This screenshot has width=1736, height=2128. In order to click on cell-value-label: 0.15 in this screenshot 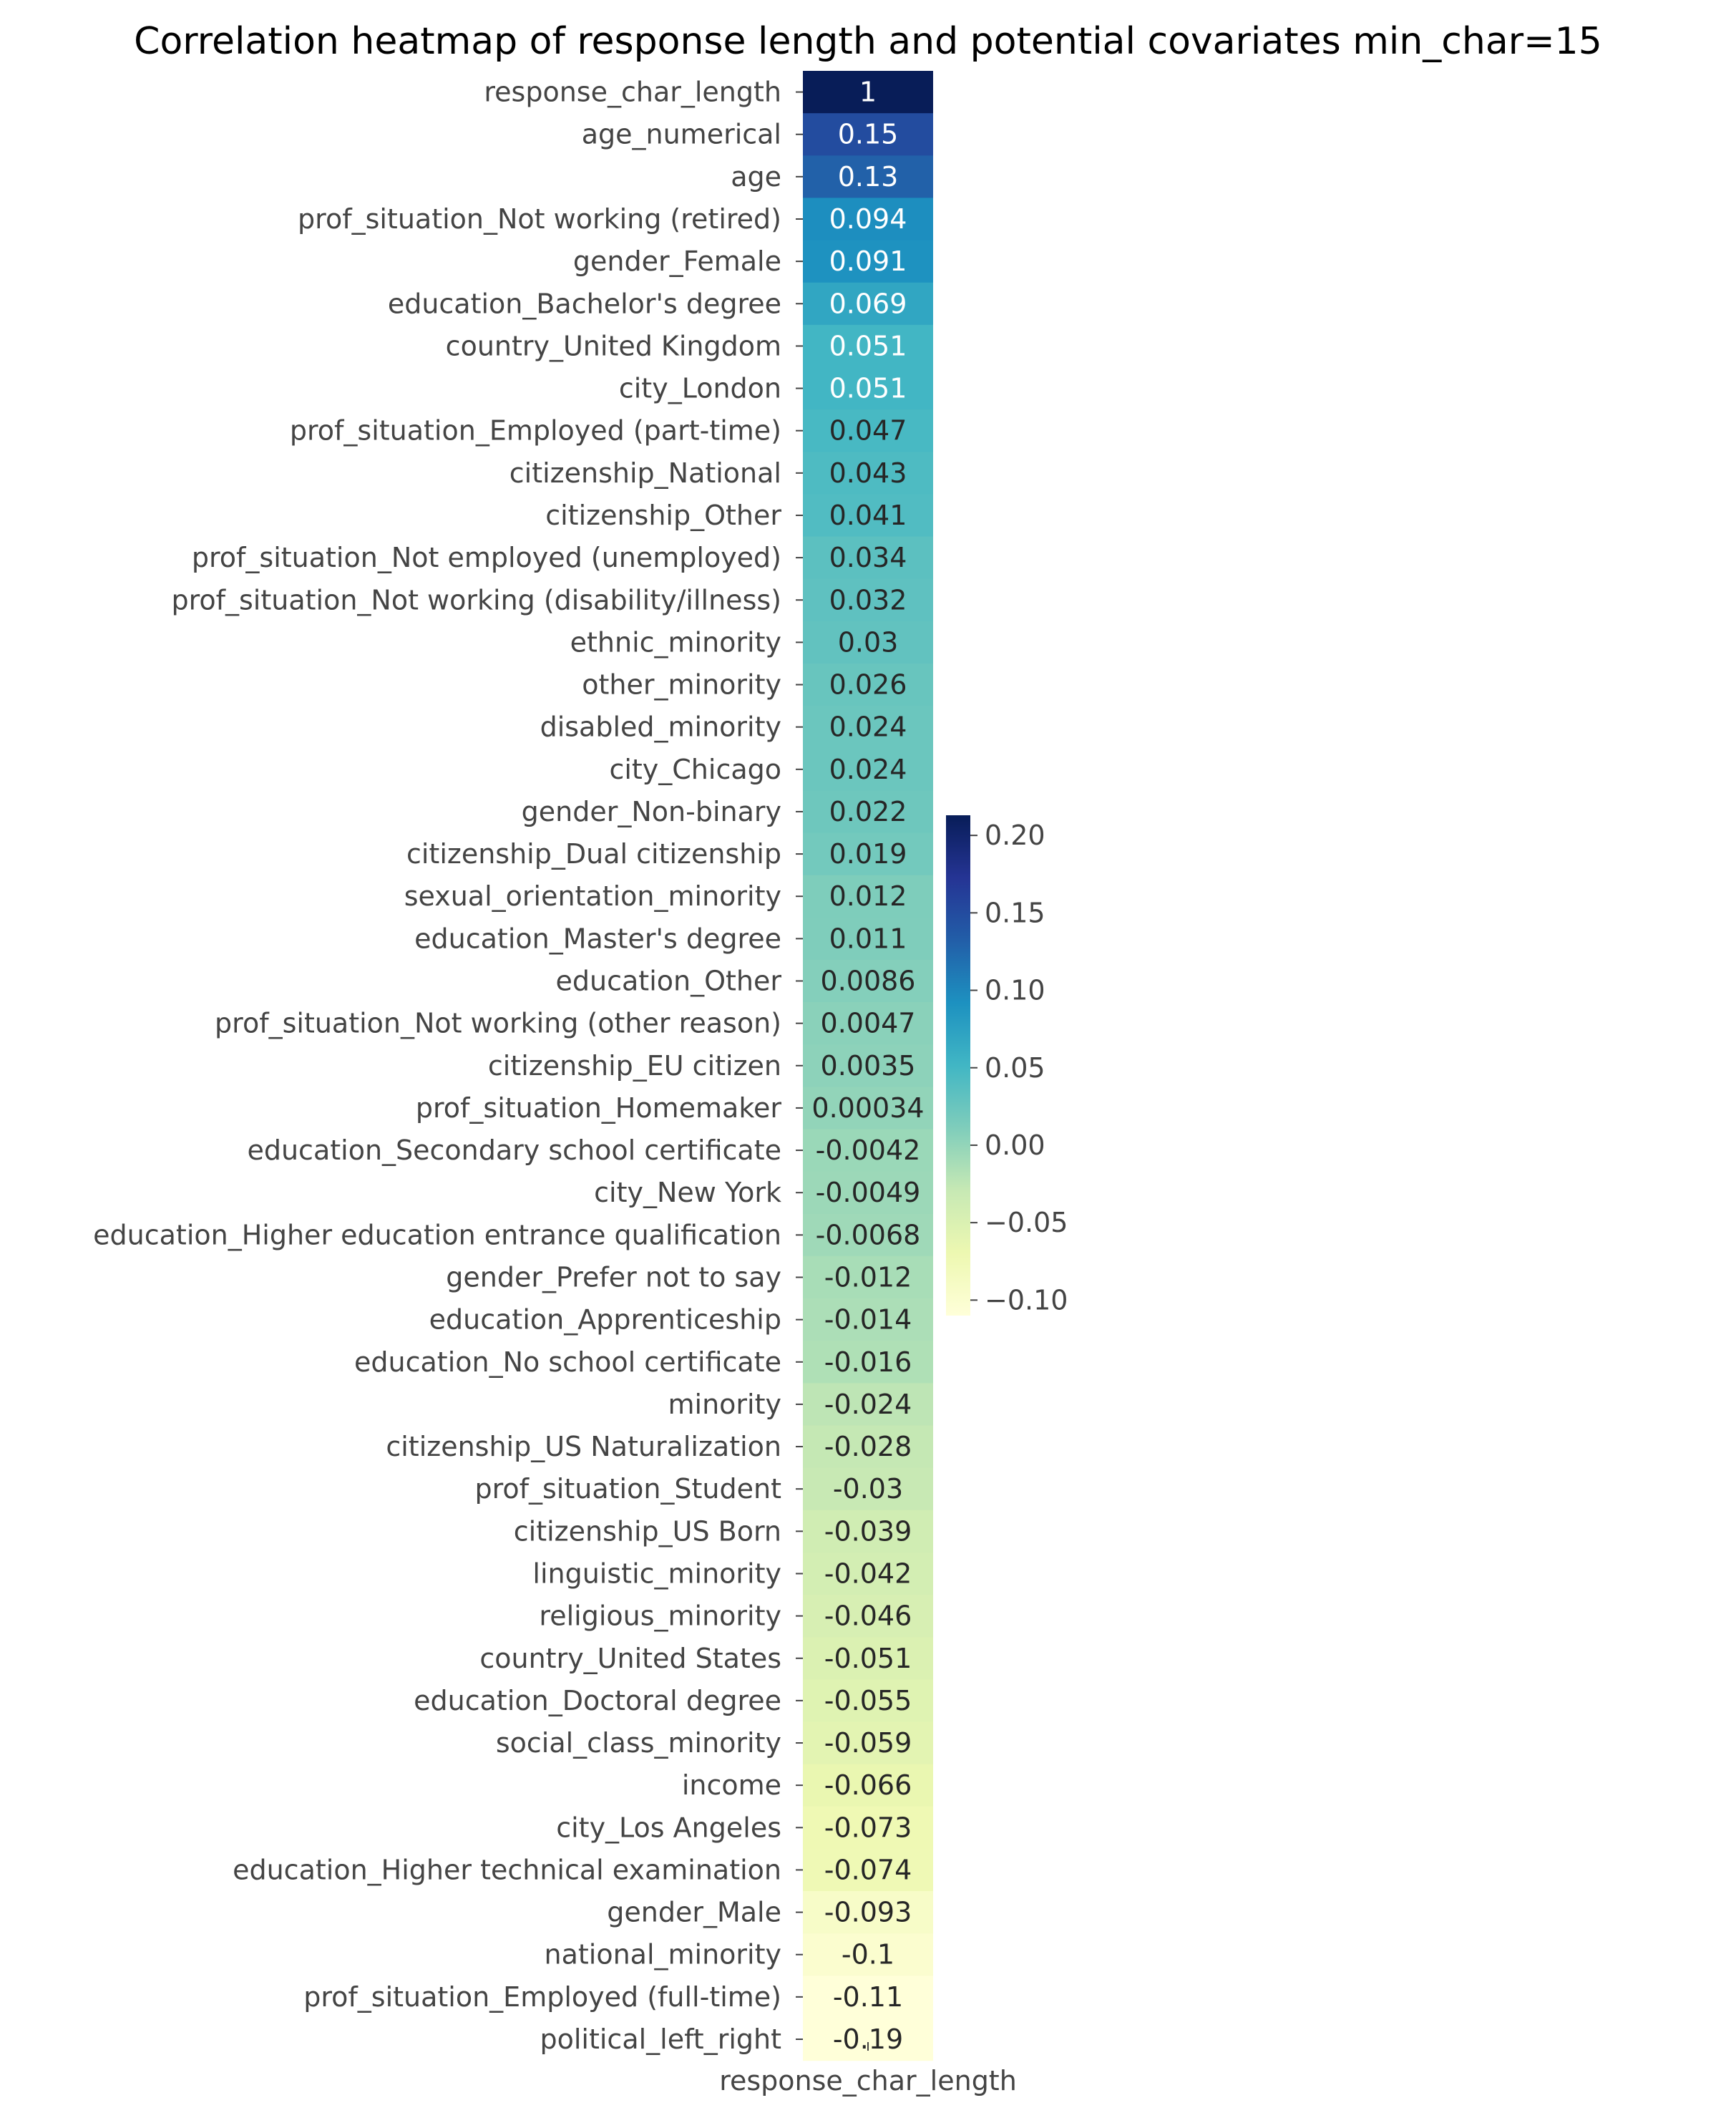, I will do `click(869, 134)`.